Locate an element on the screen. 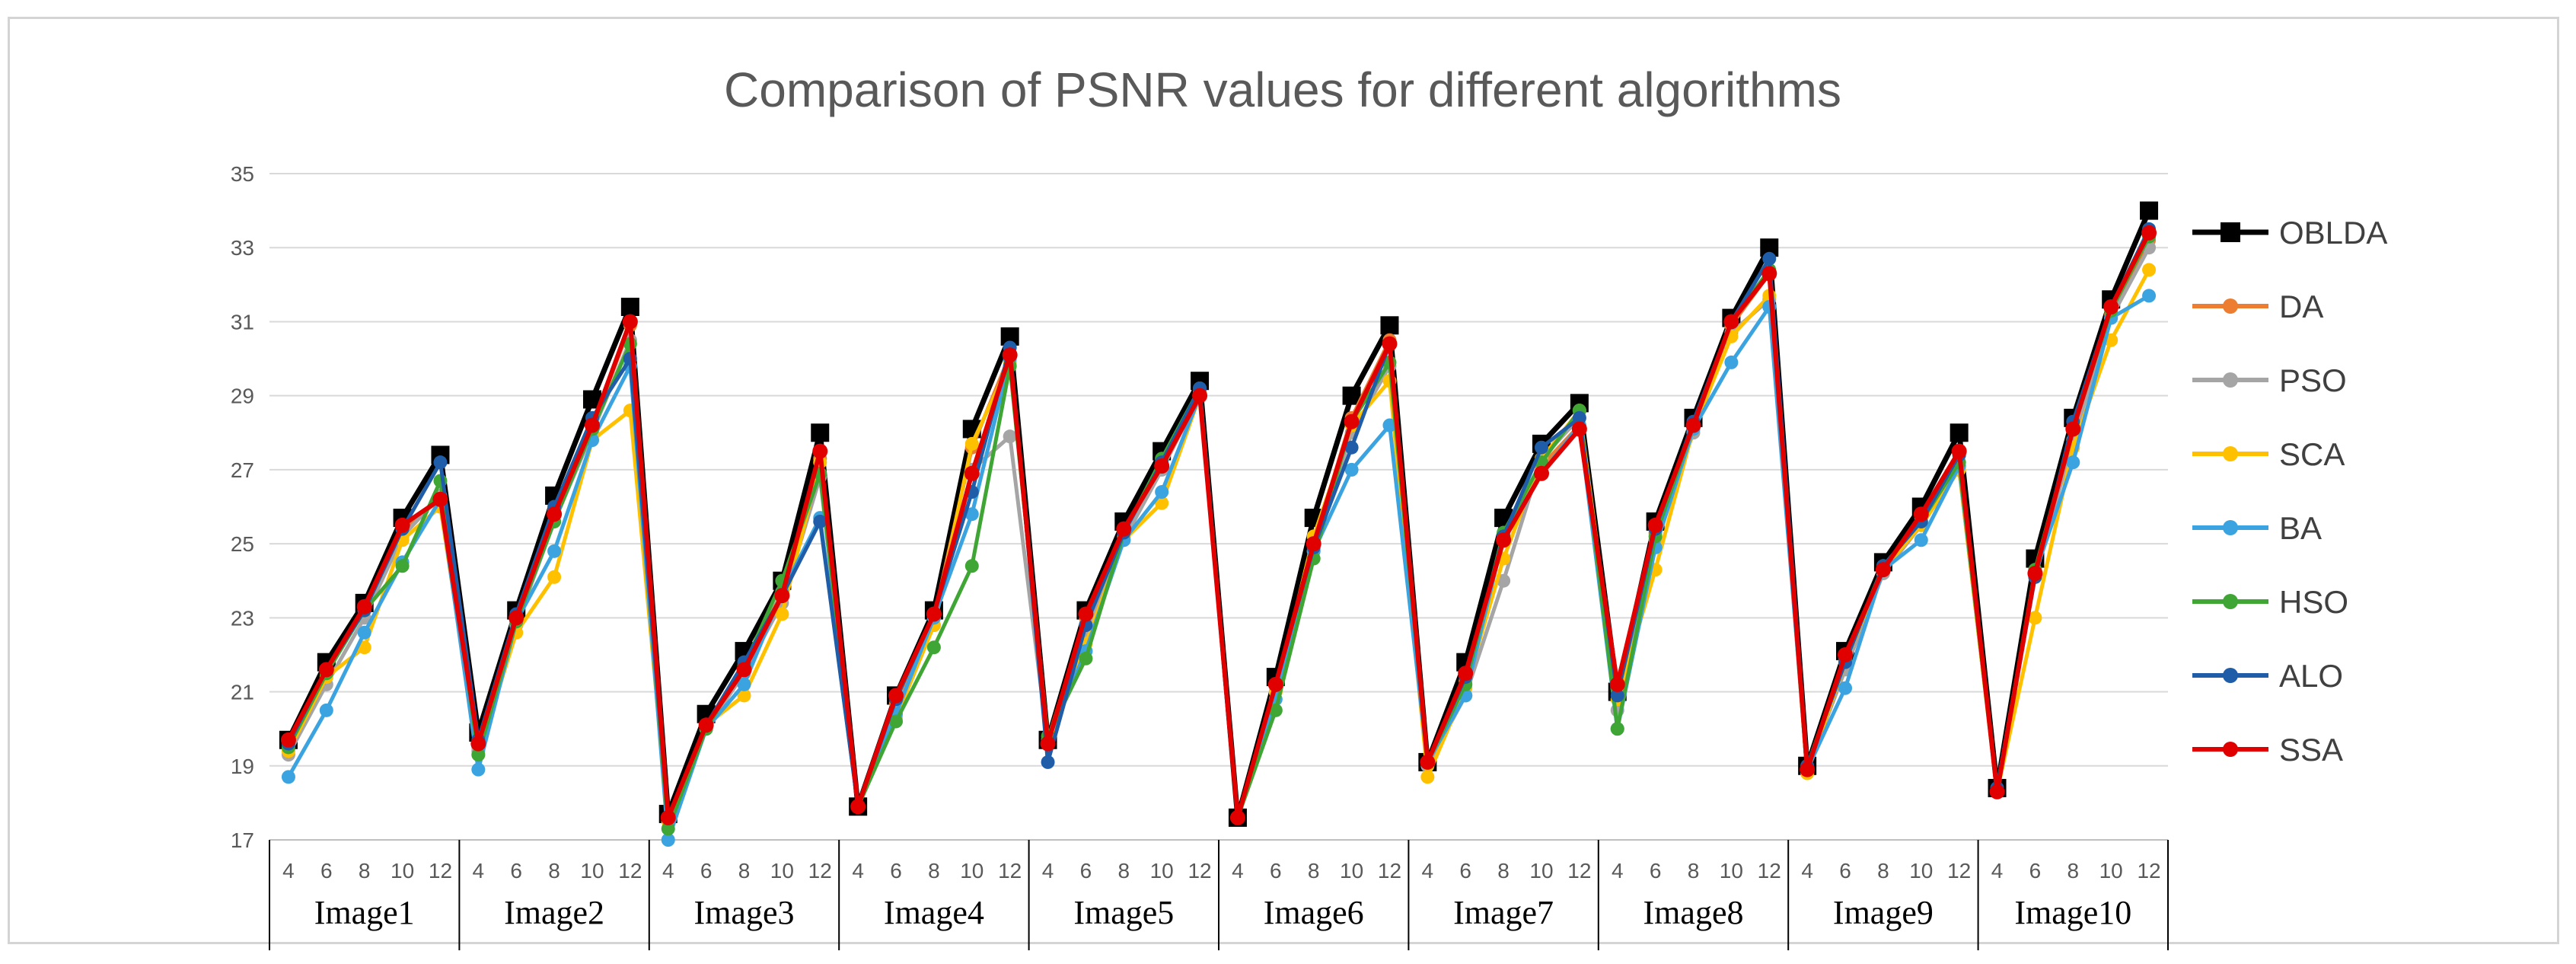 This screenshot has width=2576, height=964. x-tick-label-Image7-6: 6 is located at coordinates (1465, 871).